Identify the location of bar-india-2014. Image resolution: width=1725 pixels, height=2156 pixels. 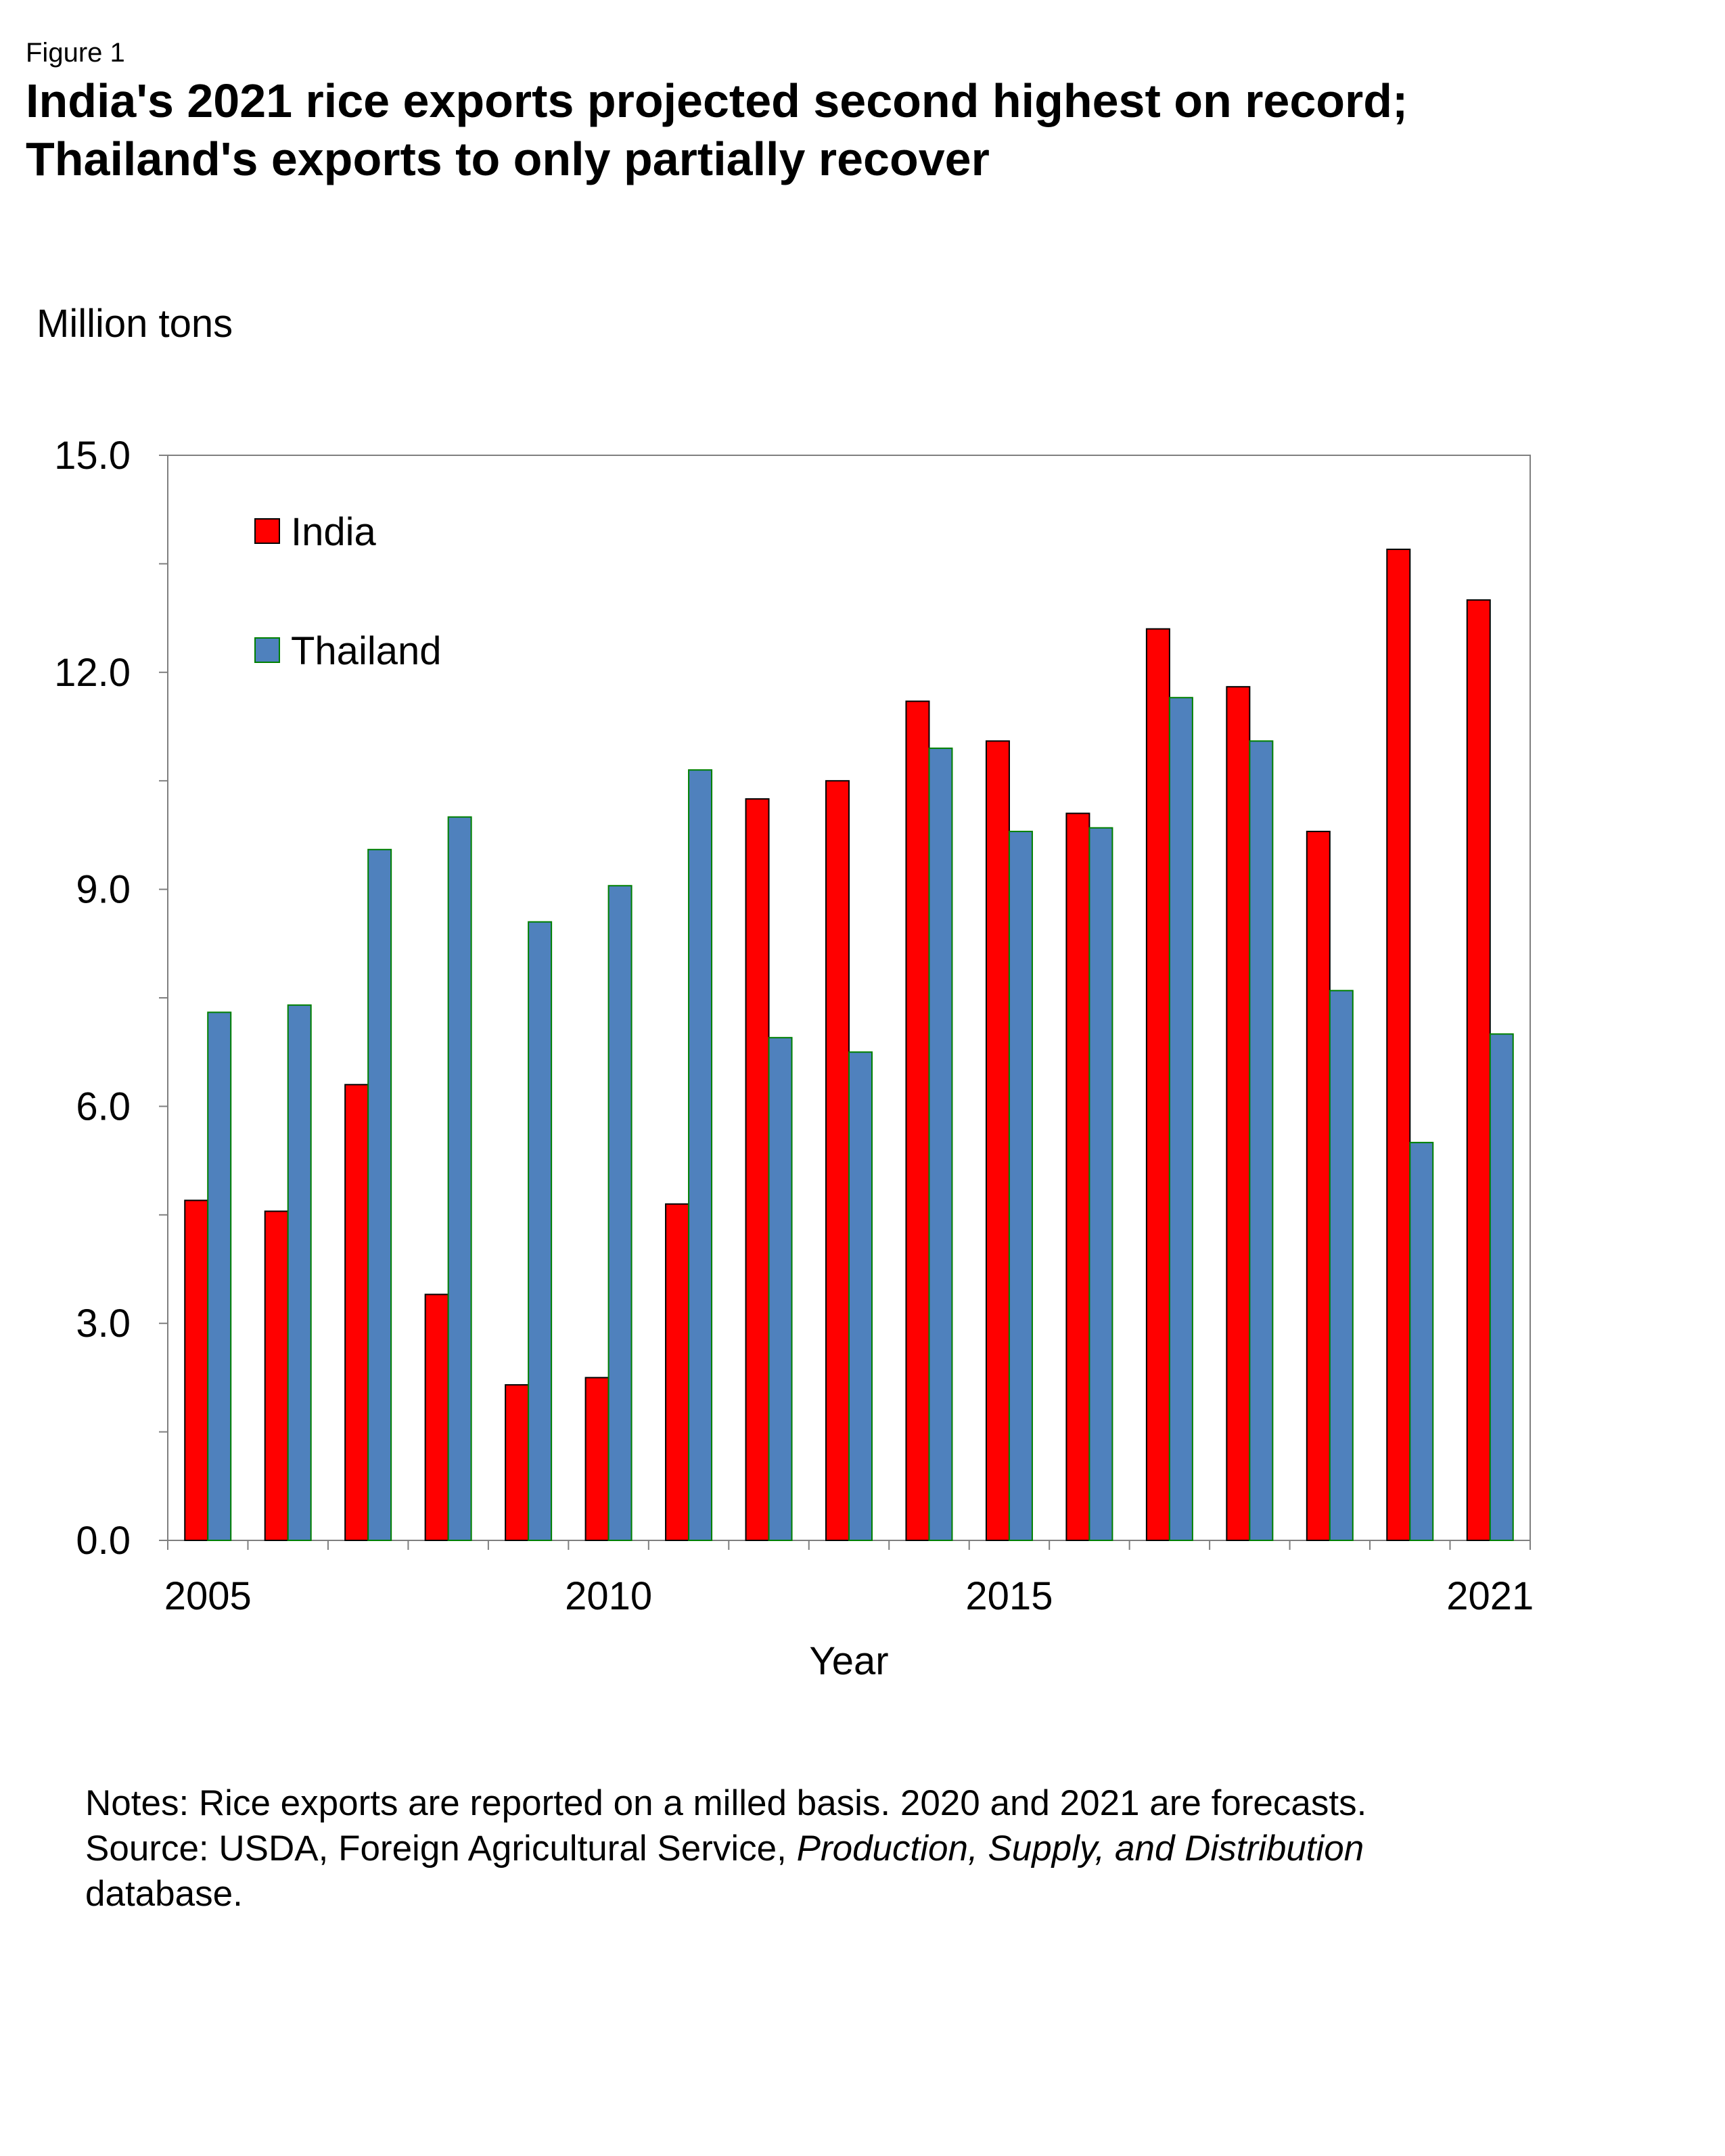
(917, 1120).